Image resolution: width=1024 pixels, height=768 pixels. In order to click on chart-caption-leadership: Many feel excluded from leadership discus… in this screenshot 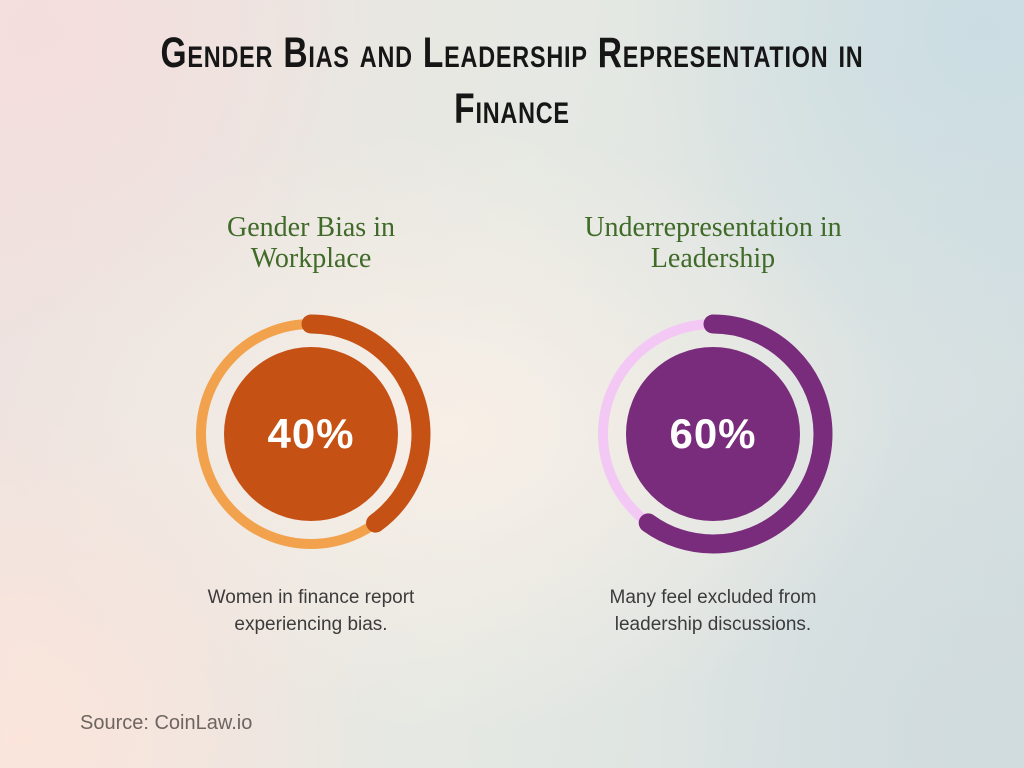, I will do `click(713, 612)`.